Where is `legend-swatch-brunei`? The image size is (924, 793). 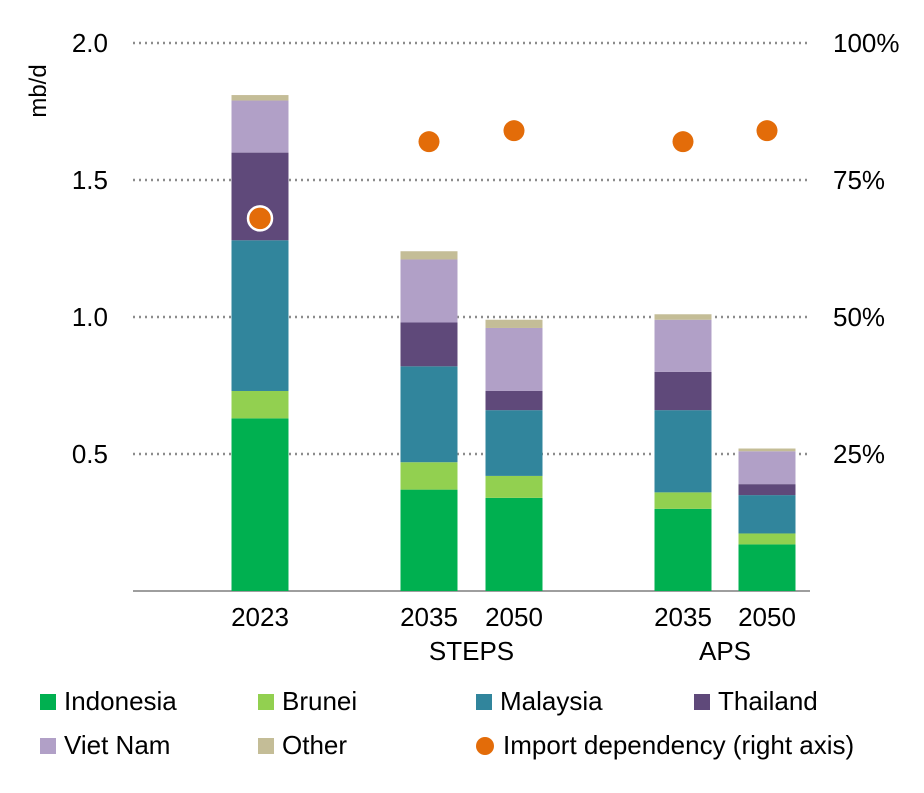 legend-swatch-brunei is located at coordinates (266, 701).